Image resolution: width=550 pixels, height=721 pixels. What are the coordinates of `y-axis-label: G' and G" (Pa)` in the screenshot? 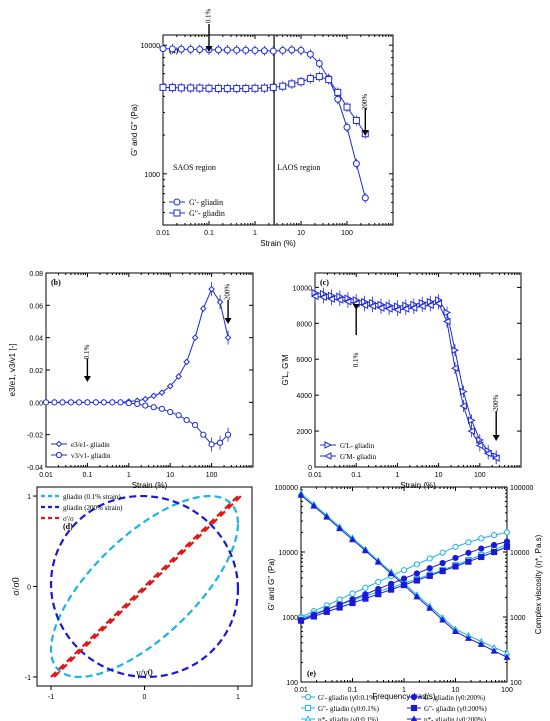 It's located at (271, 584).